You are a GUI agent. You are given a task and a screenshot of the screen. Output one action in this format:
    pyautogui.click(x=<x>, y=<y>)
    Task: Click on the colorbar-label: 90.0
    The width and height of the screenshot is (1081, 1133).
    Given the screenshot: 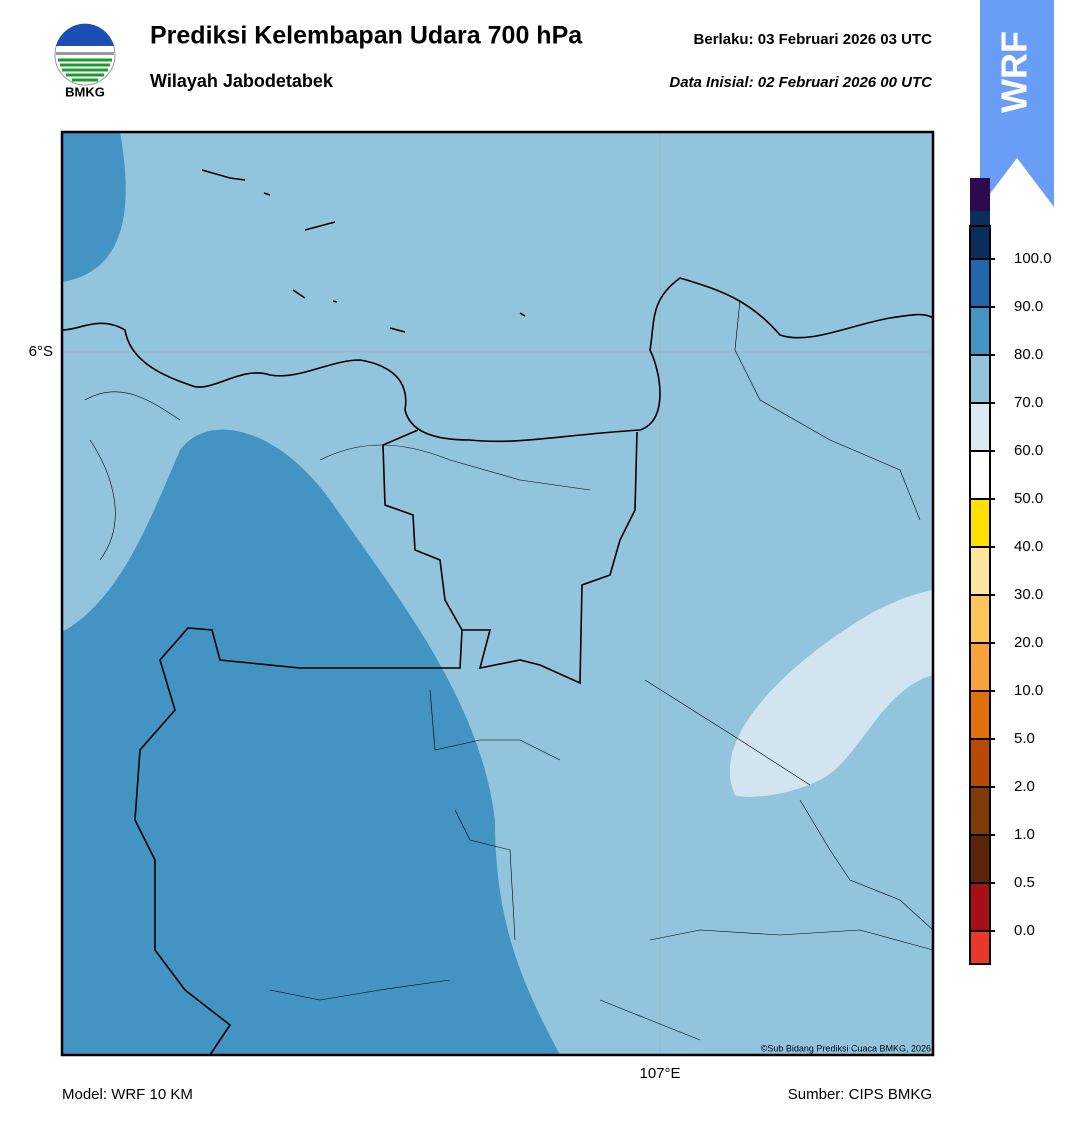 What is the action you would take?
    pyautogui.click(x=1028, y=306)
    